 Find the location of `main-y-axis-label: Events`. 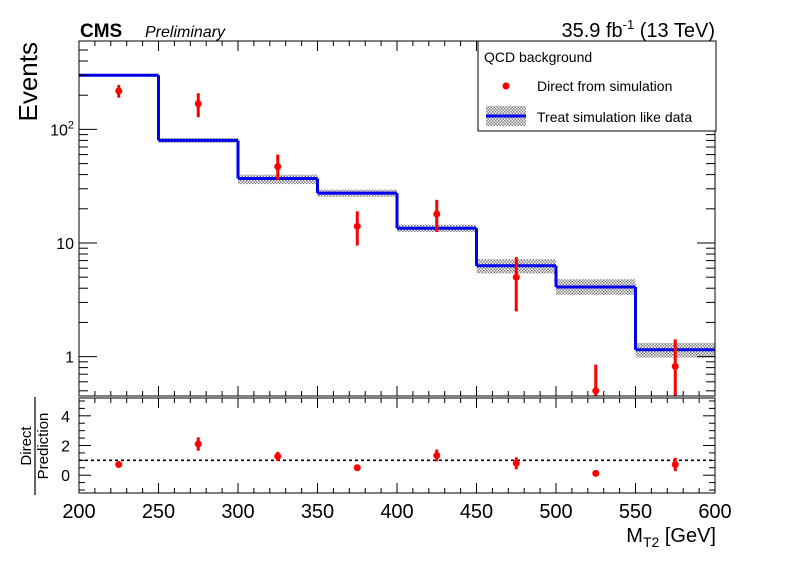

main-y-axis-label: Events is located at coordinates (28, 82).